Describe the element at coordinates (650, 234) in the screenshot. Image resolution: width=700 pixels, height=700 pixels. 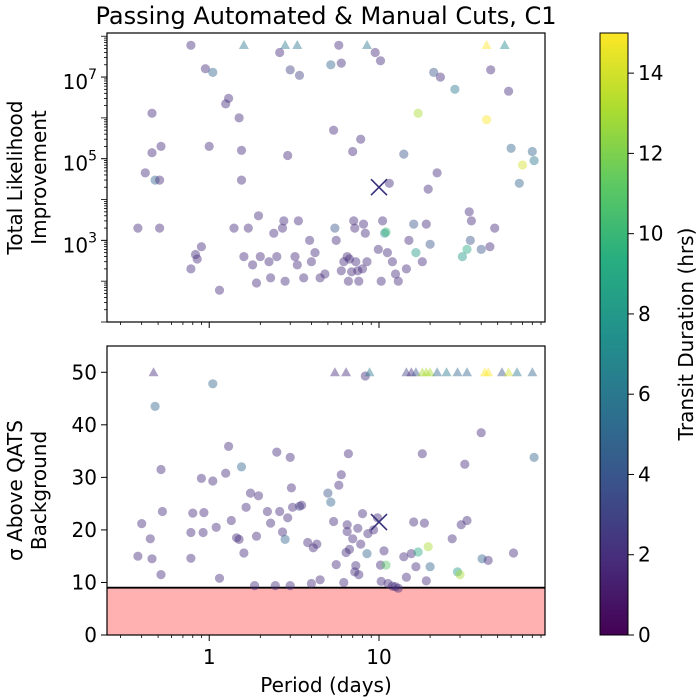
I see `colorbar-tick-label: 10` at that location.